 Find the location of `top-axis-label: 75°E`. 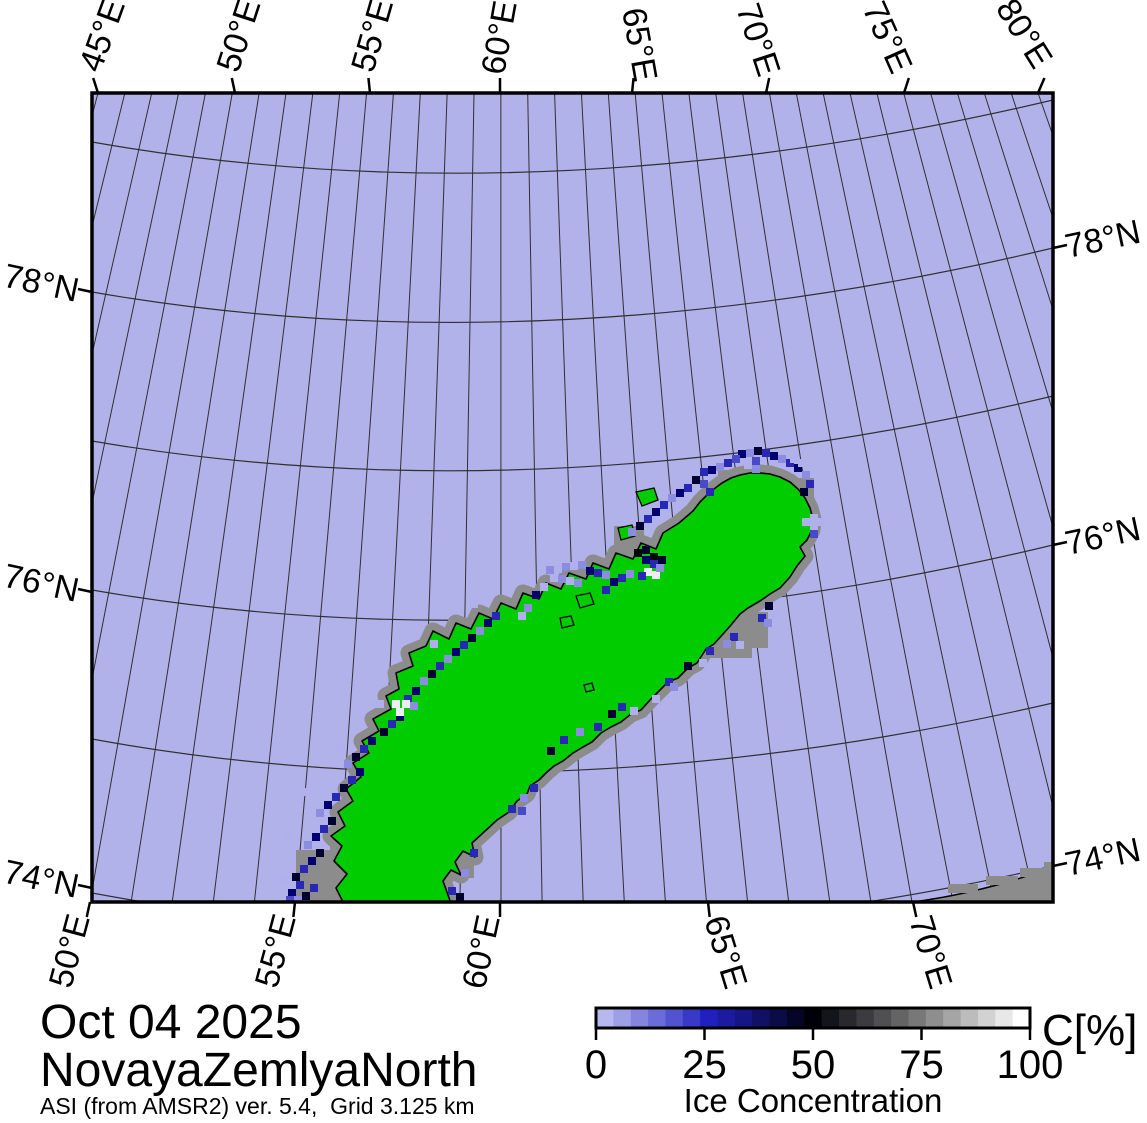

top-axis-label: 75°E is located at coordinates (887, 39).